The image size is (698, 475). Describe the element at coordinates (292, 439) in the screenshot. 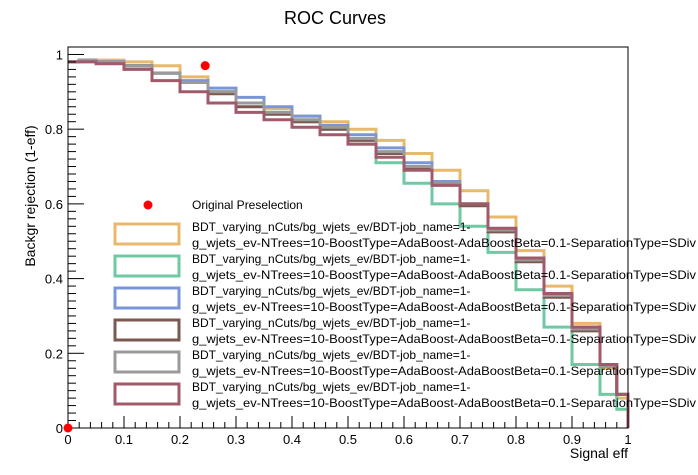

I see `x-tick-label: 0.4` at that location.